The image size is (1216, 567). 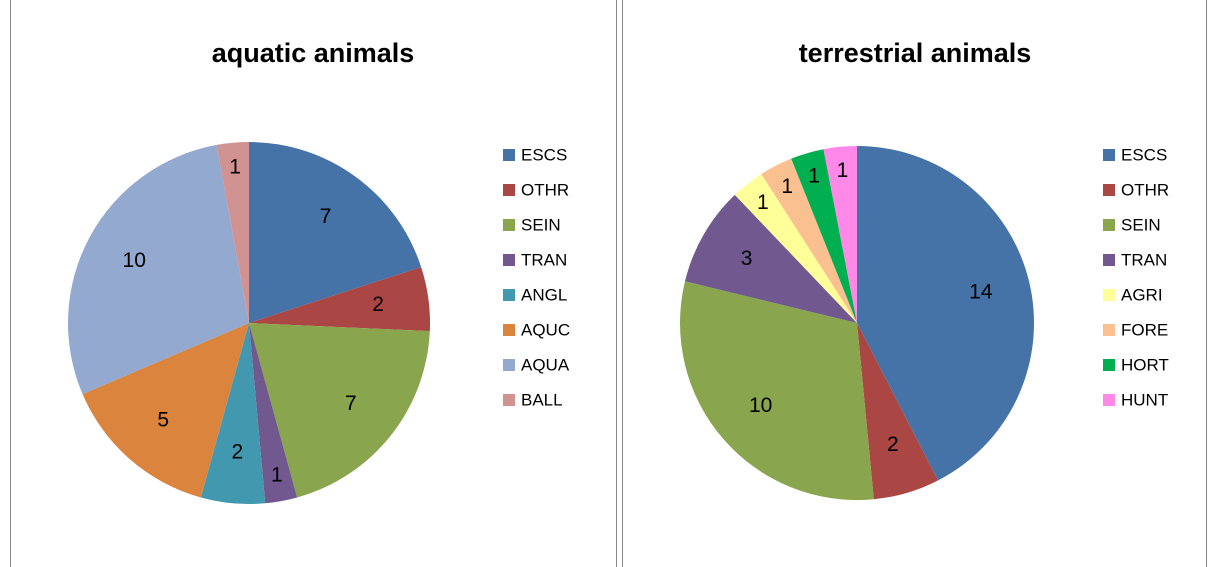 What do you see at coordinates (544, 294) in the screenshot?
I see `legend-label: ANGL` at bounding box center [544, 294].